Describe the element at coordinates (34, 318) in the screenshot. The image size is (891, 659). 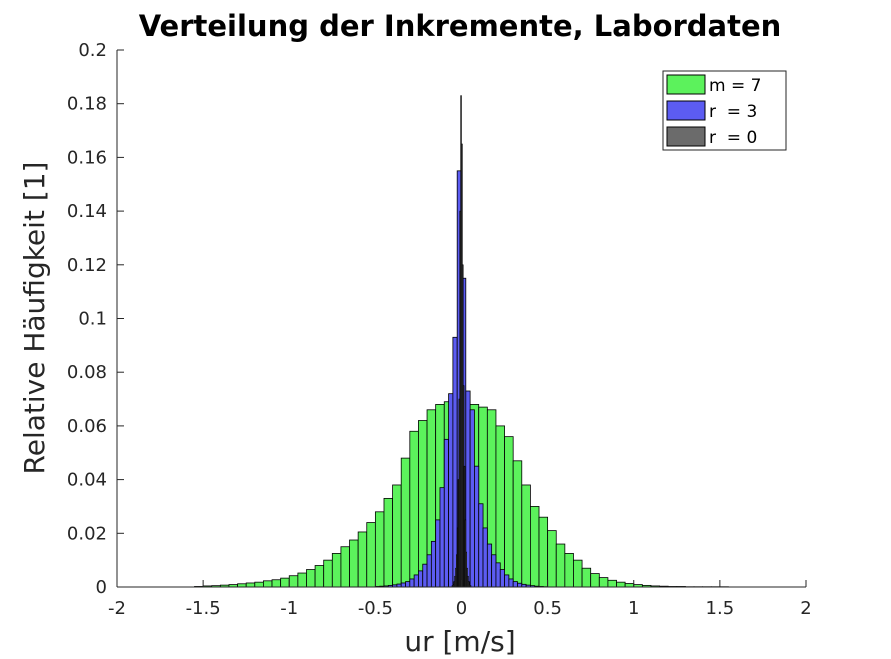
I see `y-axis-label: Relative Häufigkeit [1]` at that location.